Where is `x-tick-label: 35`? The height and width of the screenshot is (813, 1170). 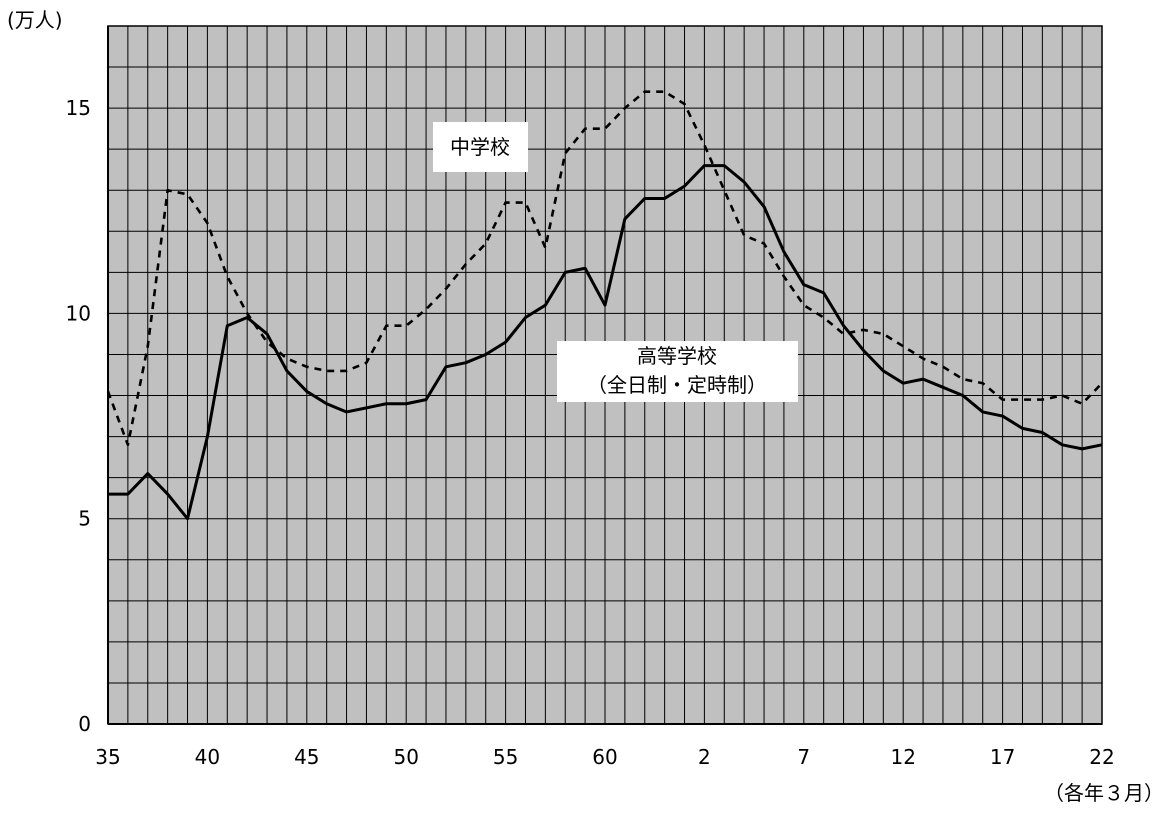 x-tick-label: 35 is located at coordinates (107, 757).